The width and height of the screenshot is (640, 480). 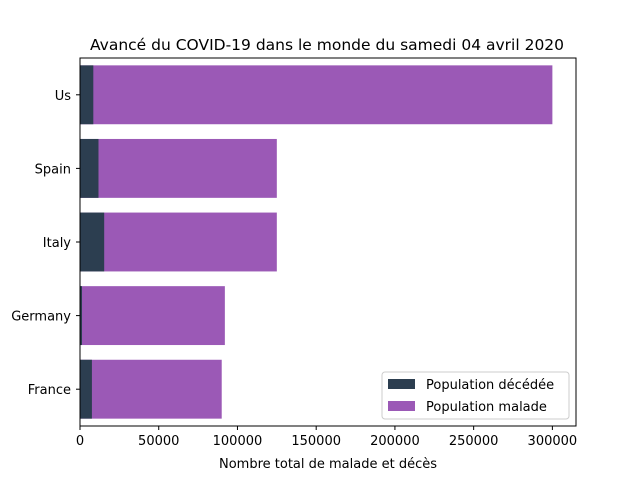 What do you see at coordinates (178, 242) in the screenshot?
I see `bar-sick-italy` at bounding box center [178, 242].